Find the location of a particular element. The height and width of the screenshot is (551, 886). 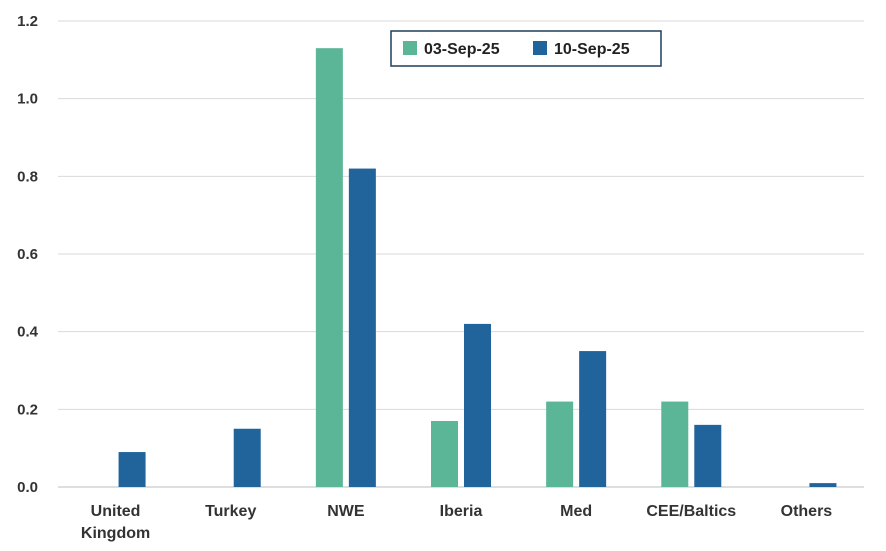

x-tick-label: Others is located at coordinates (807, 511).